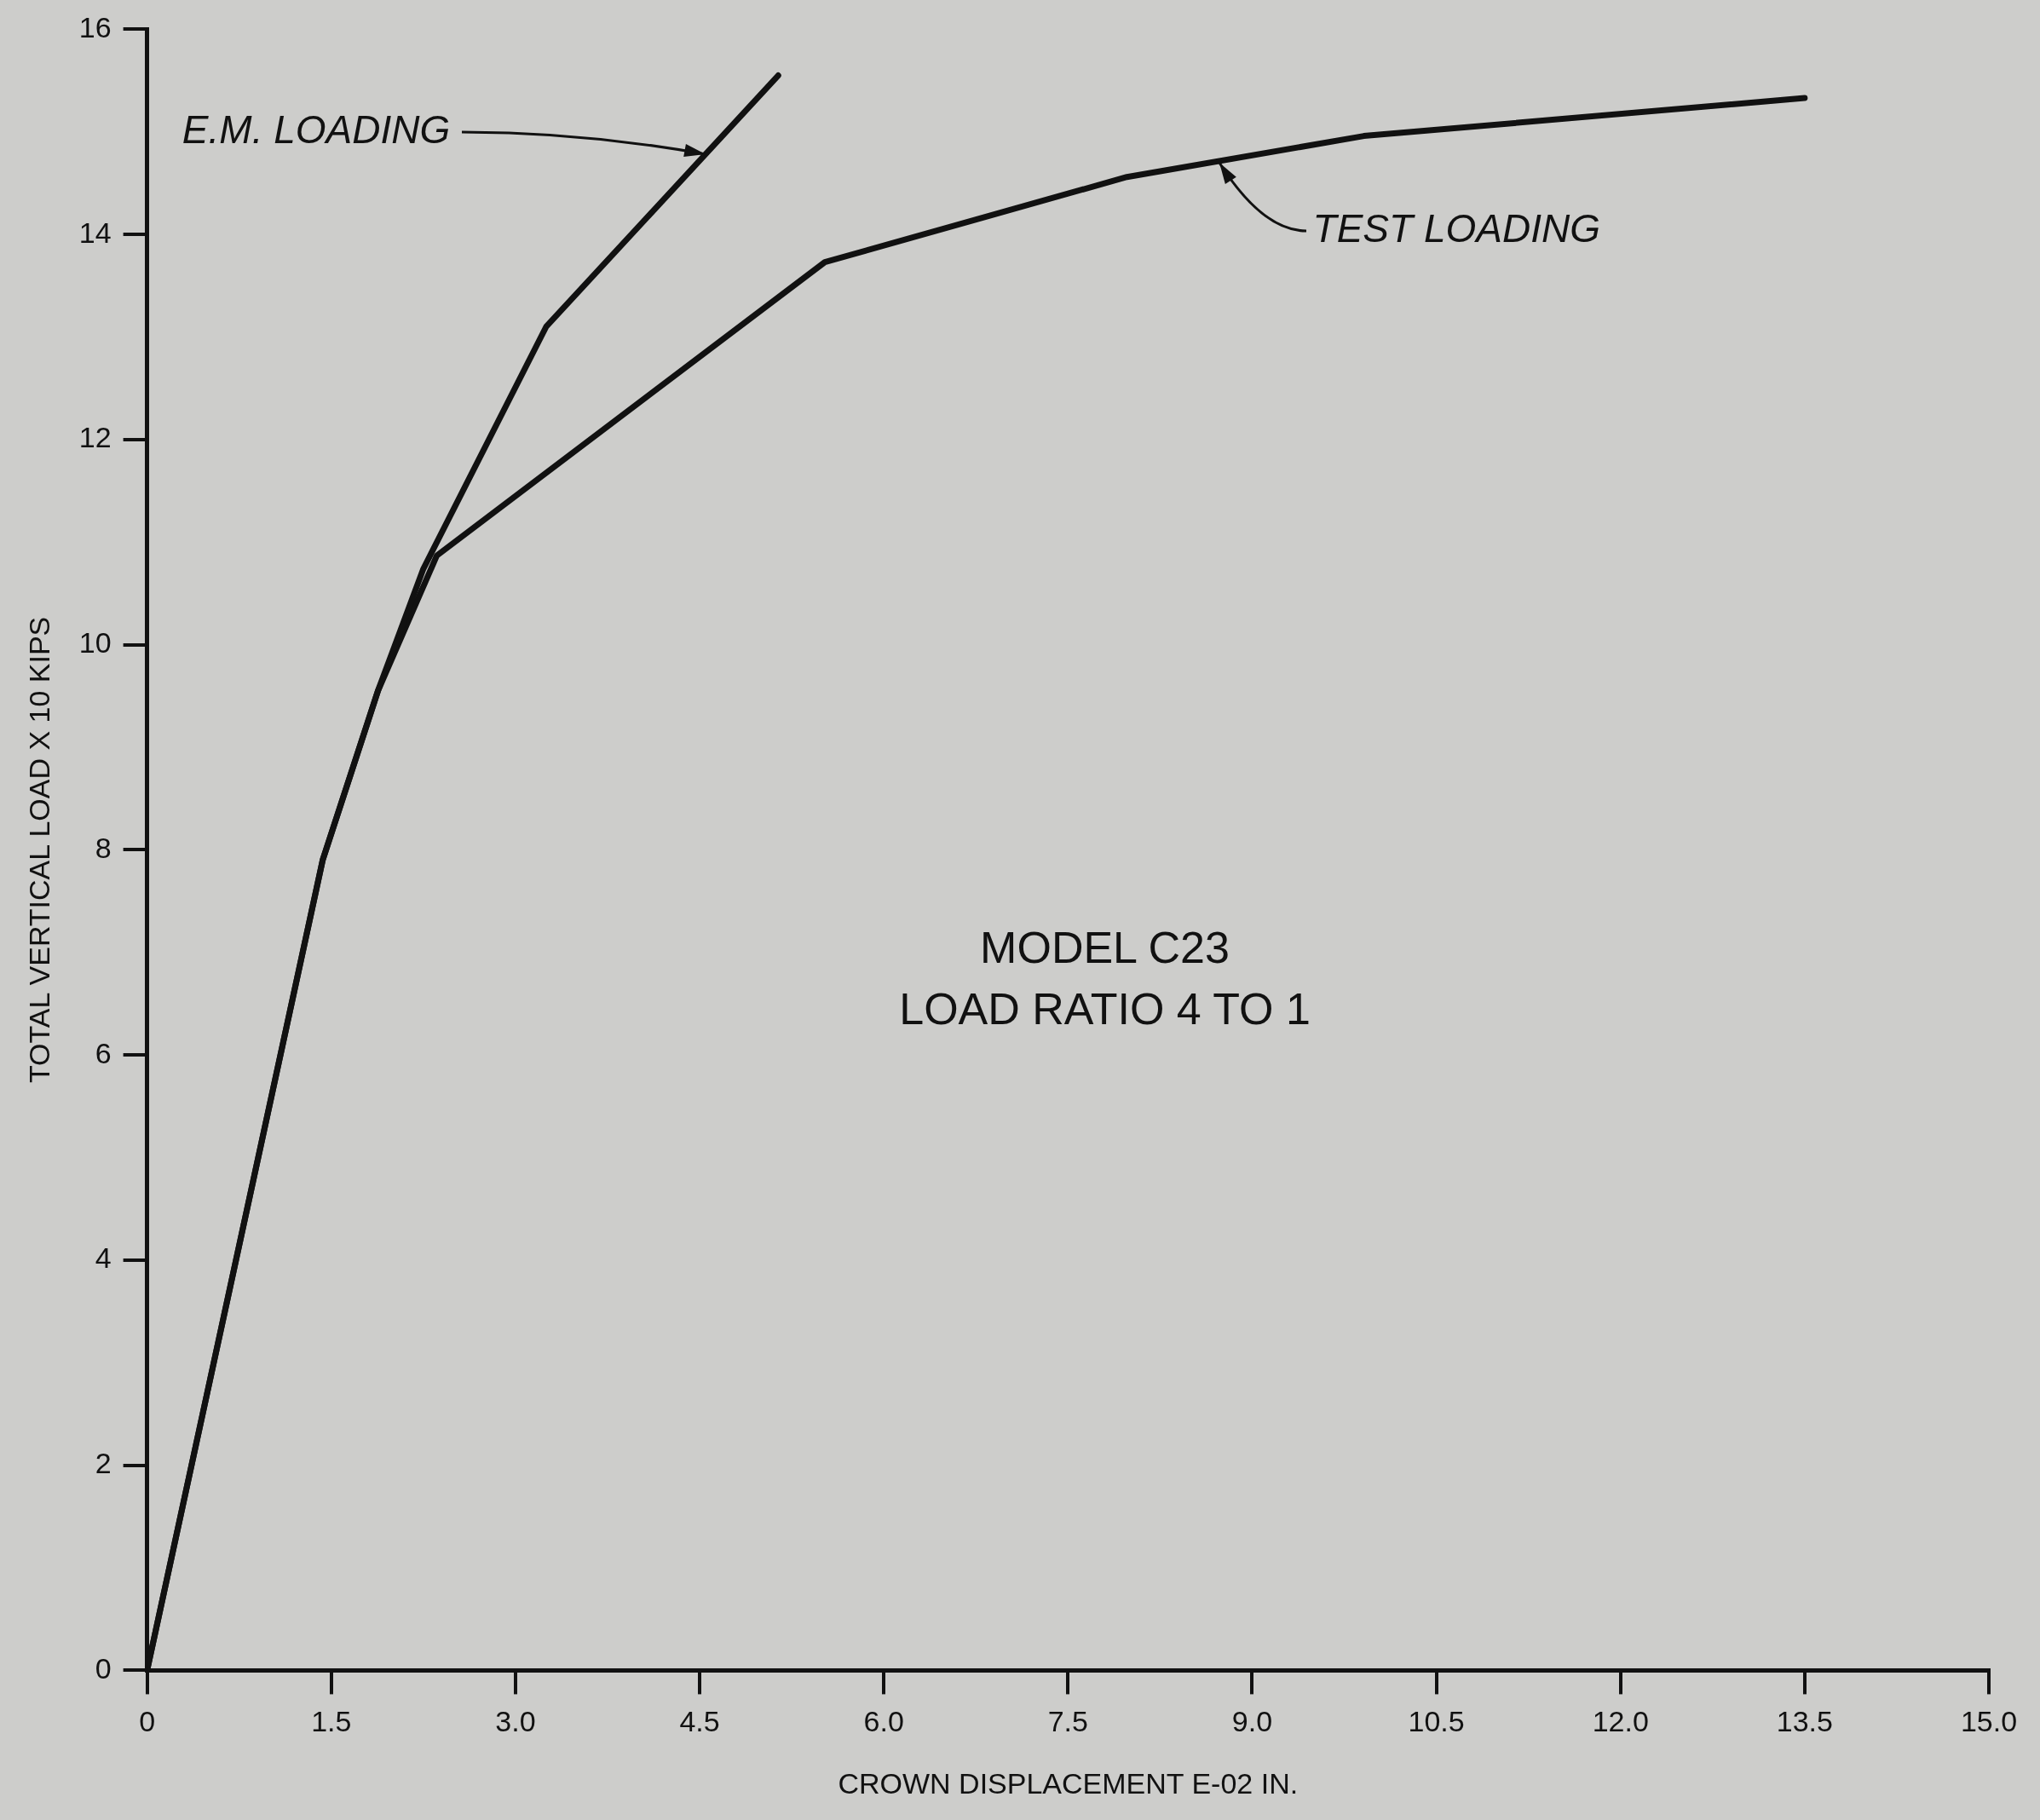 This screenshot has width=2040, height=1820. What do you see at coordinates (883, 1721) in the screenshot?
I see `x-tick-label: 6.0` at bounding box center [883, 1721].